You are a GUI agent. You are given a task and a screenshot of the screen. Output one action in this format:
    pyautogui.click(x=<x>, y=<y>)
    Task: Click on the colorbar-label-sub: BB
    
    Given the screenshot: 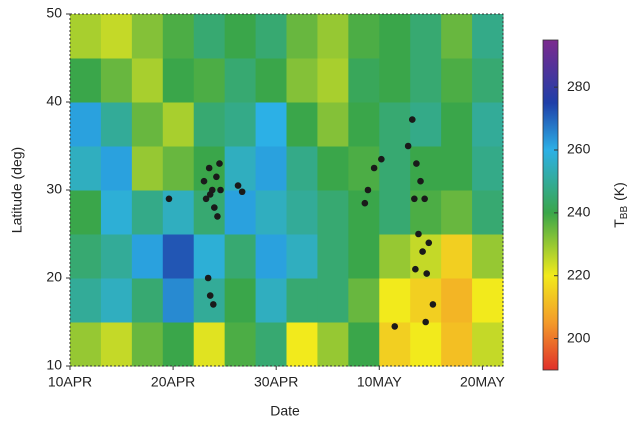 What is the action you would take?
    pyautogui.click(x=624, y=213)
    